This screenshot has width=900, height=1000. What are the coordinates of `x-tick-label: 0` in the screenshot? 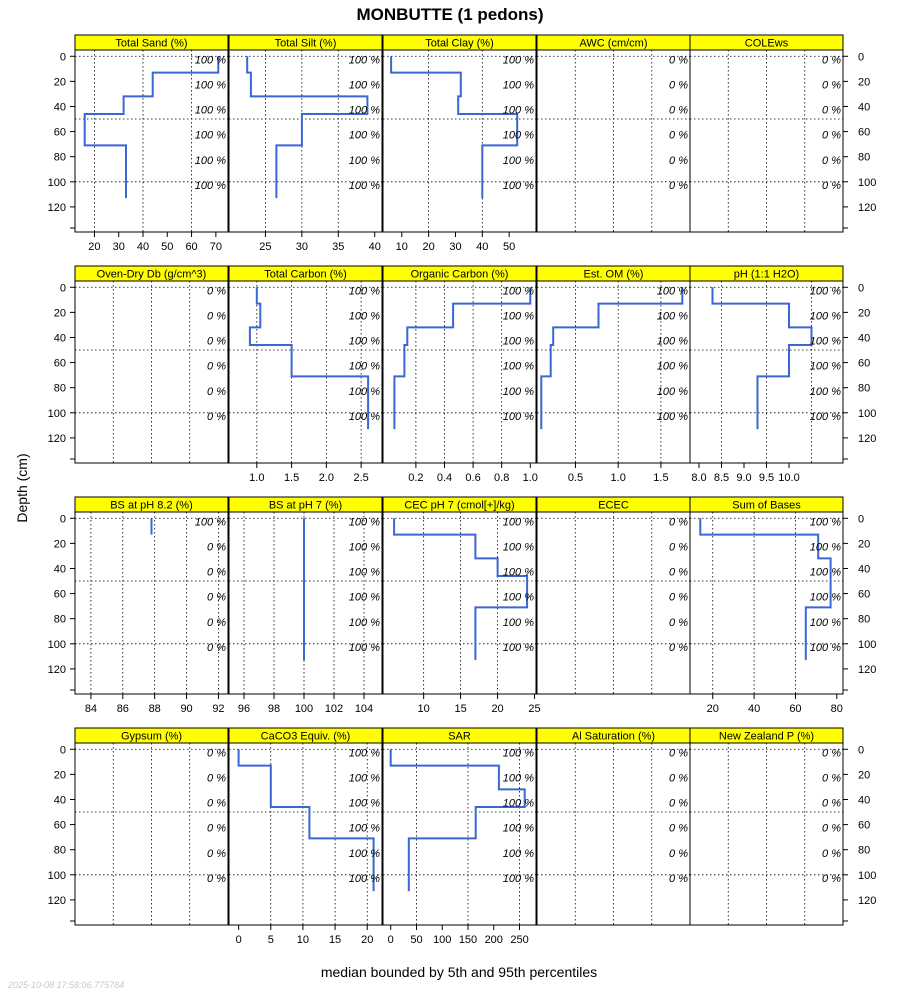 It's located at (391, 940).